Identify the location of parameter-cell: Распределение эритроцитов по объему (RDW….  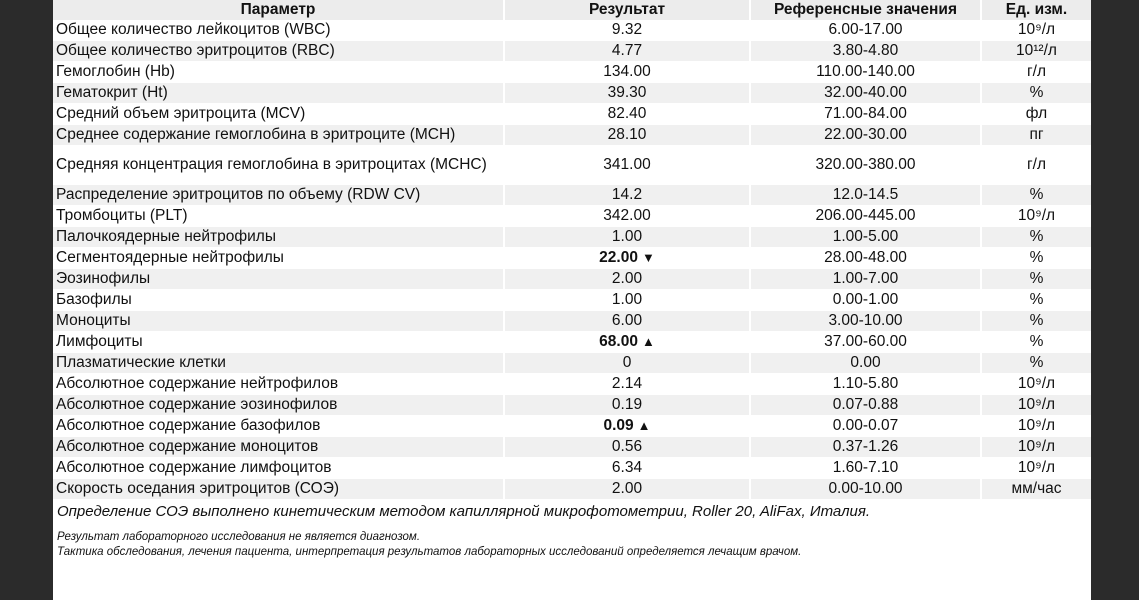
(279, 195).